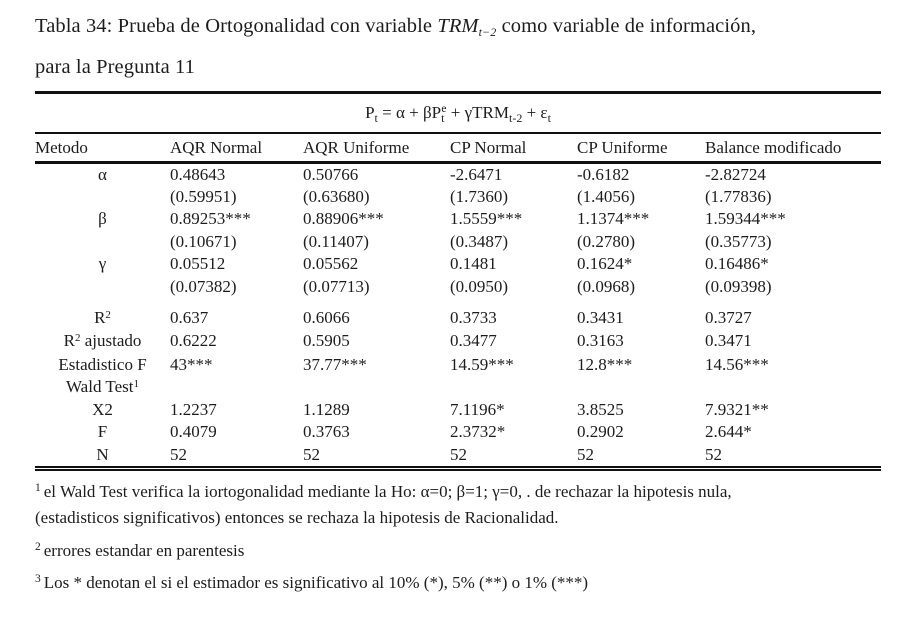  I want to click on table-row: Wald Test1, so click(458, 387).